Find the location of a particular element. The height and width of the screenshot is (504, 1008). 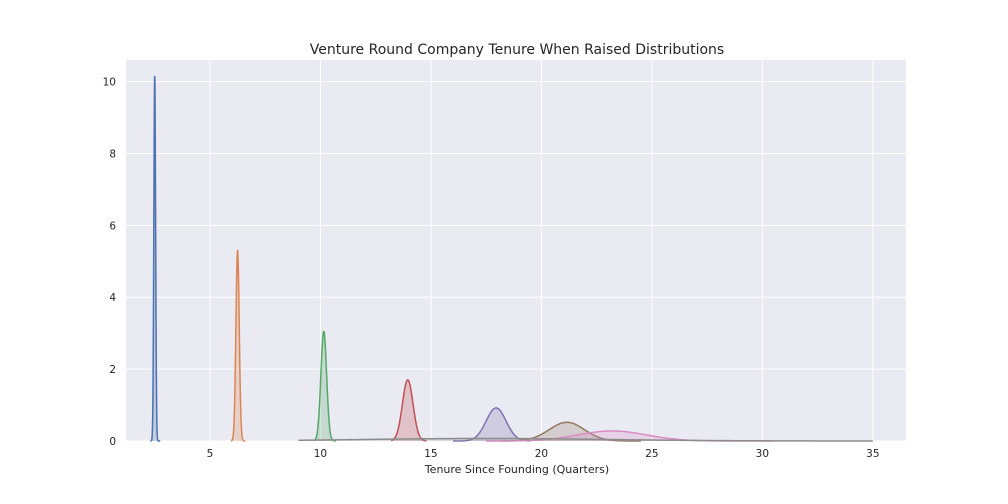

y-tick-label: 8 is located at coordinates (112, 154).